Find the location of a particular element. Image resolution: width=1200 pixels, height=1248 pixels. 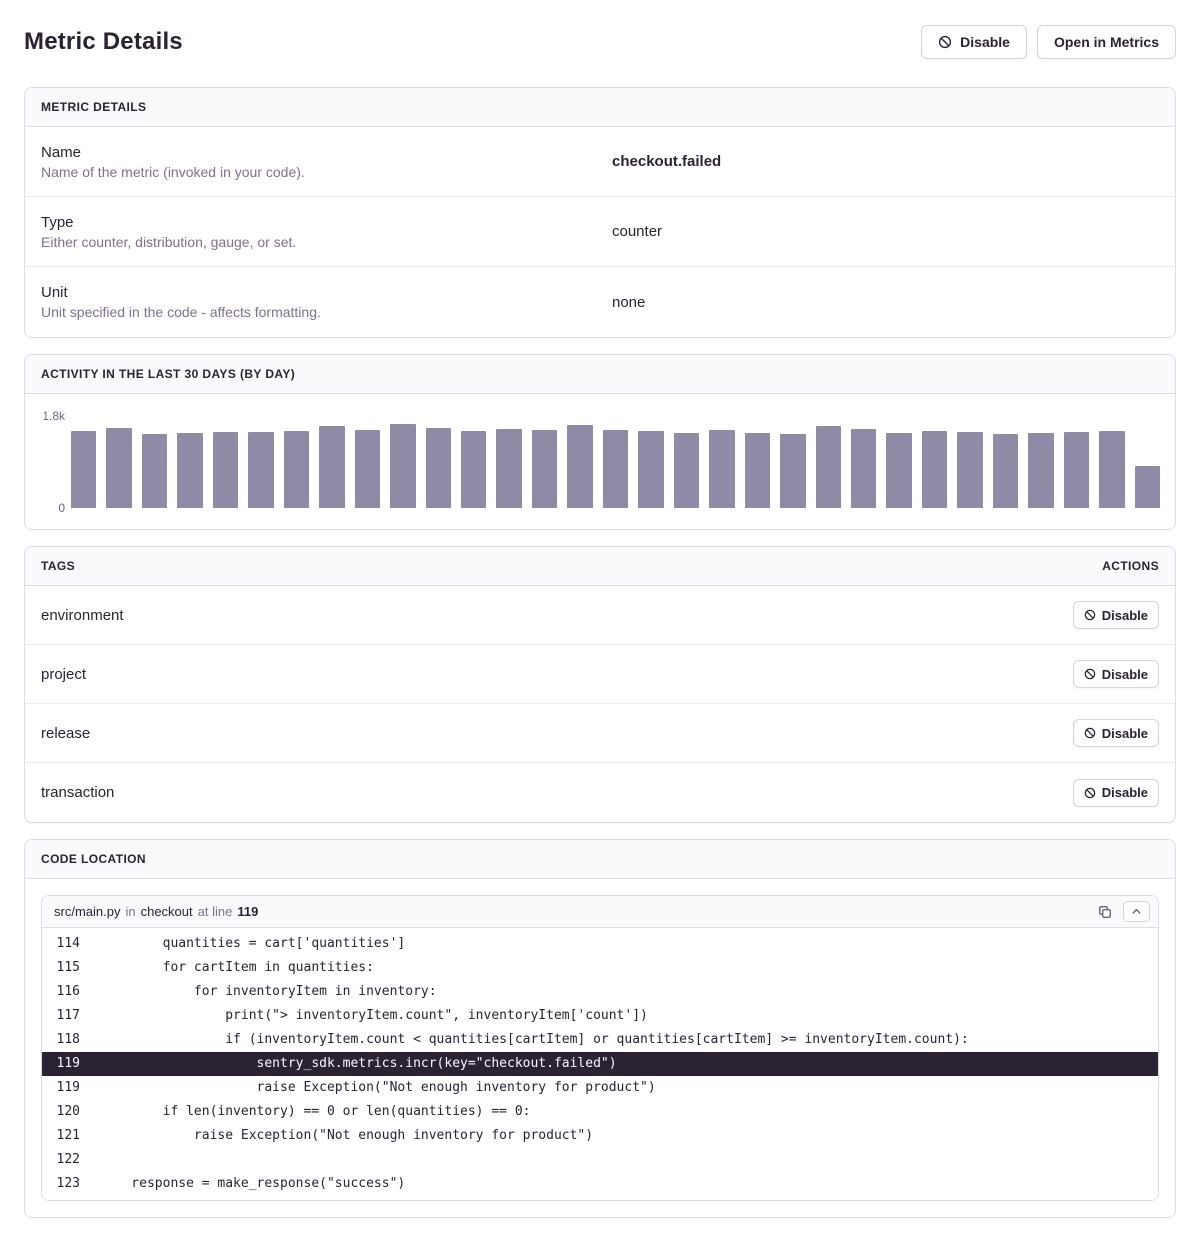

tag-row: project Disable is located at coordinates (600, 674).